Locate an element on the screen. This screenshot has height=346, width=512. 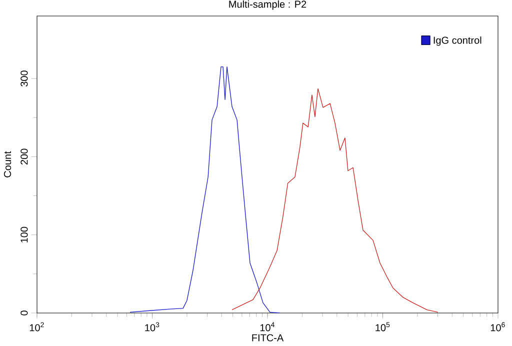
x-tick-label: 10$^{3}$ is located at coordinates (152, 327).